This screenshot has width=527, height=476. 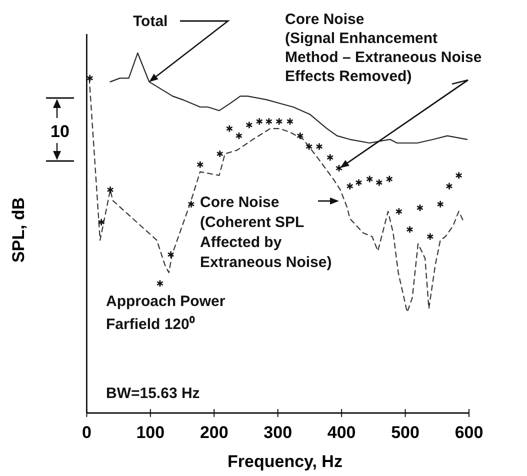 What do you see at coordinates (150, 432) in the screenshot?
I see `x-tick-label: 100` at bounding box center [150, 432].